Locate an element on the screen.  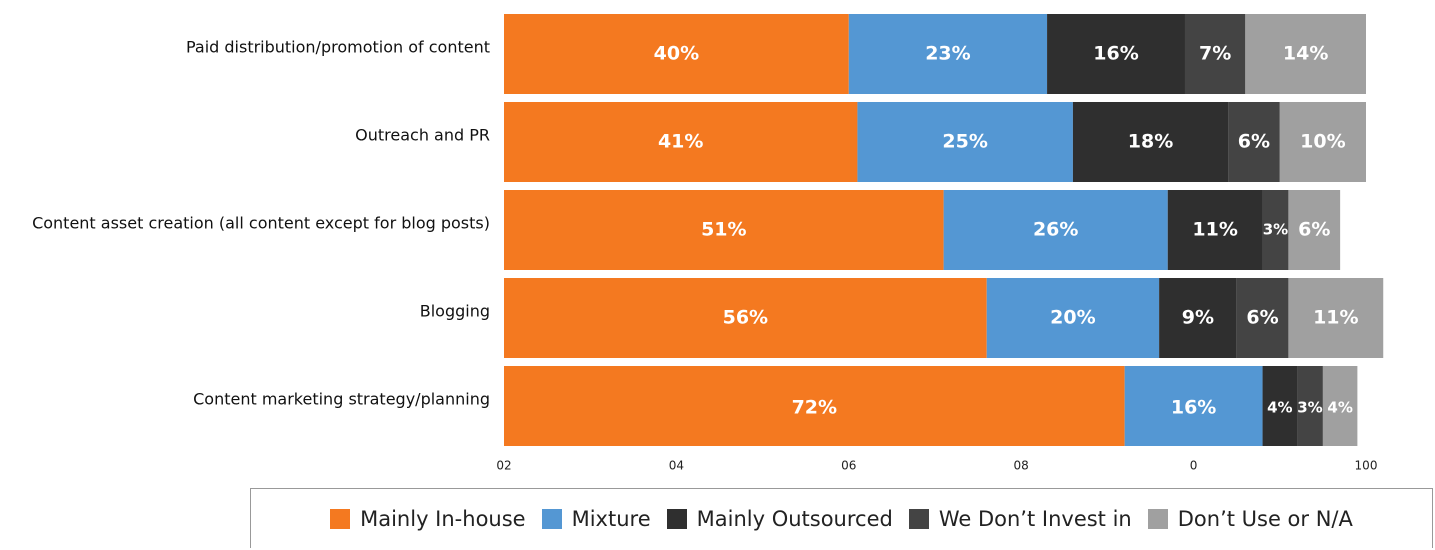
value-label: 14% is located at coordinates (1305, 54).